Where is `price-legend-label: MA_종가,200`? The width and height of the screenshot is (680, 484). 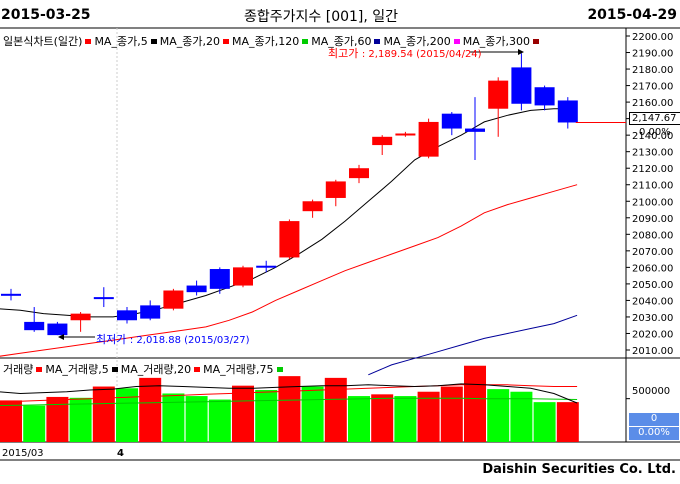 price-legend-label: MA_종가,200 is located at coordinates (417, 41).